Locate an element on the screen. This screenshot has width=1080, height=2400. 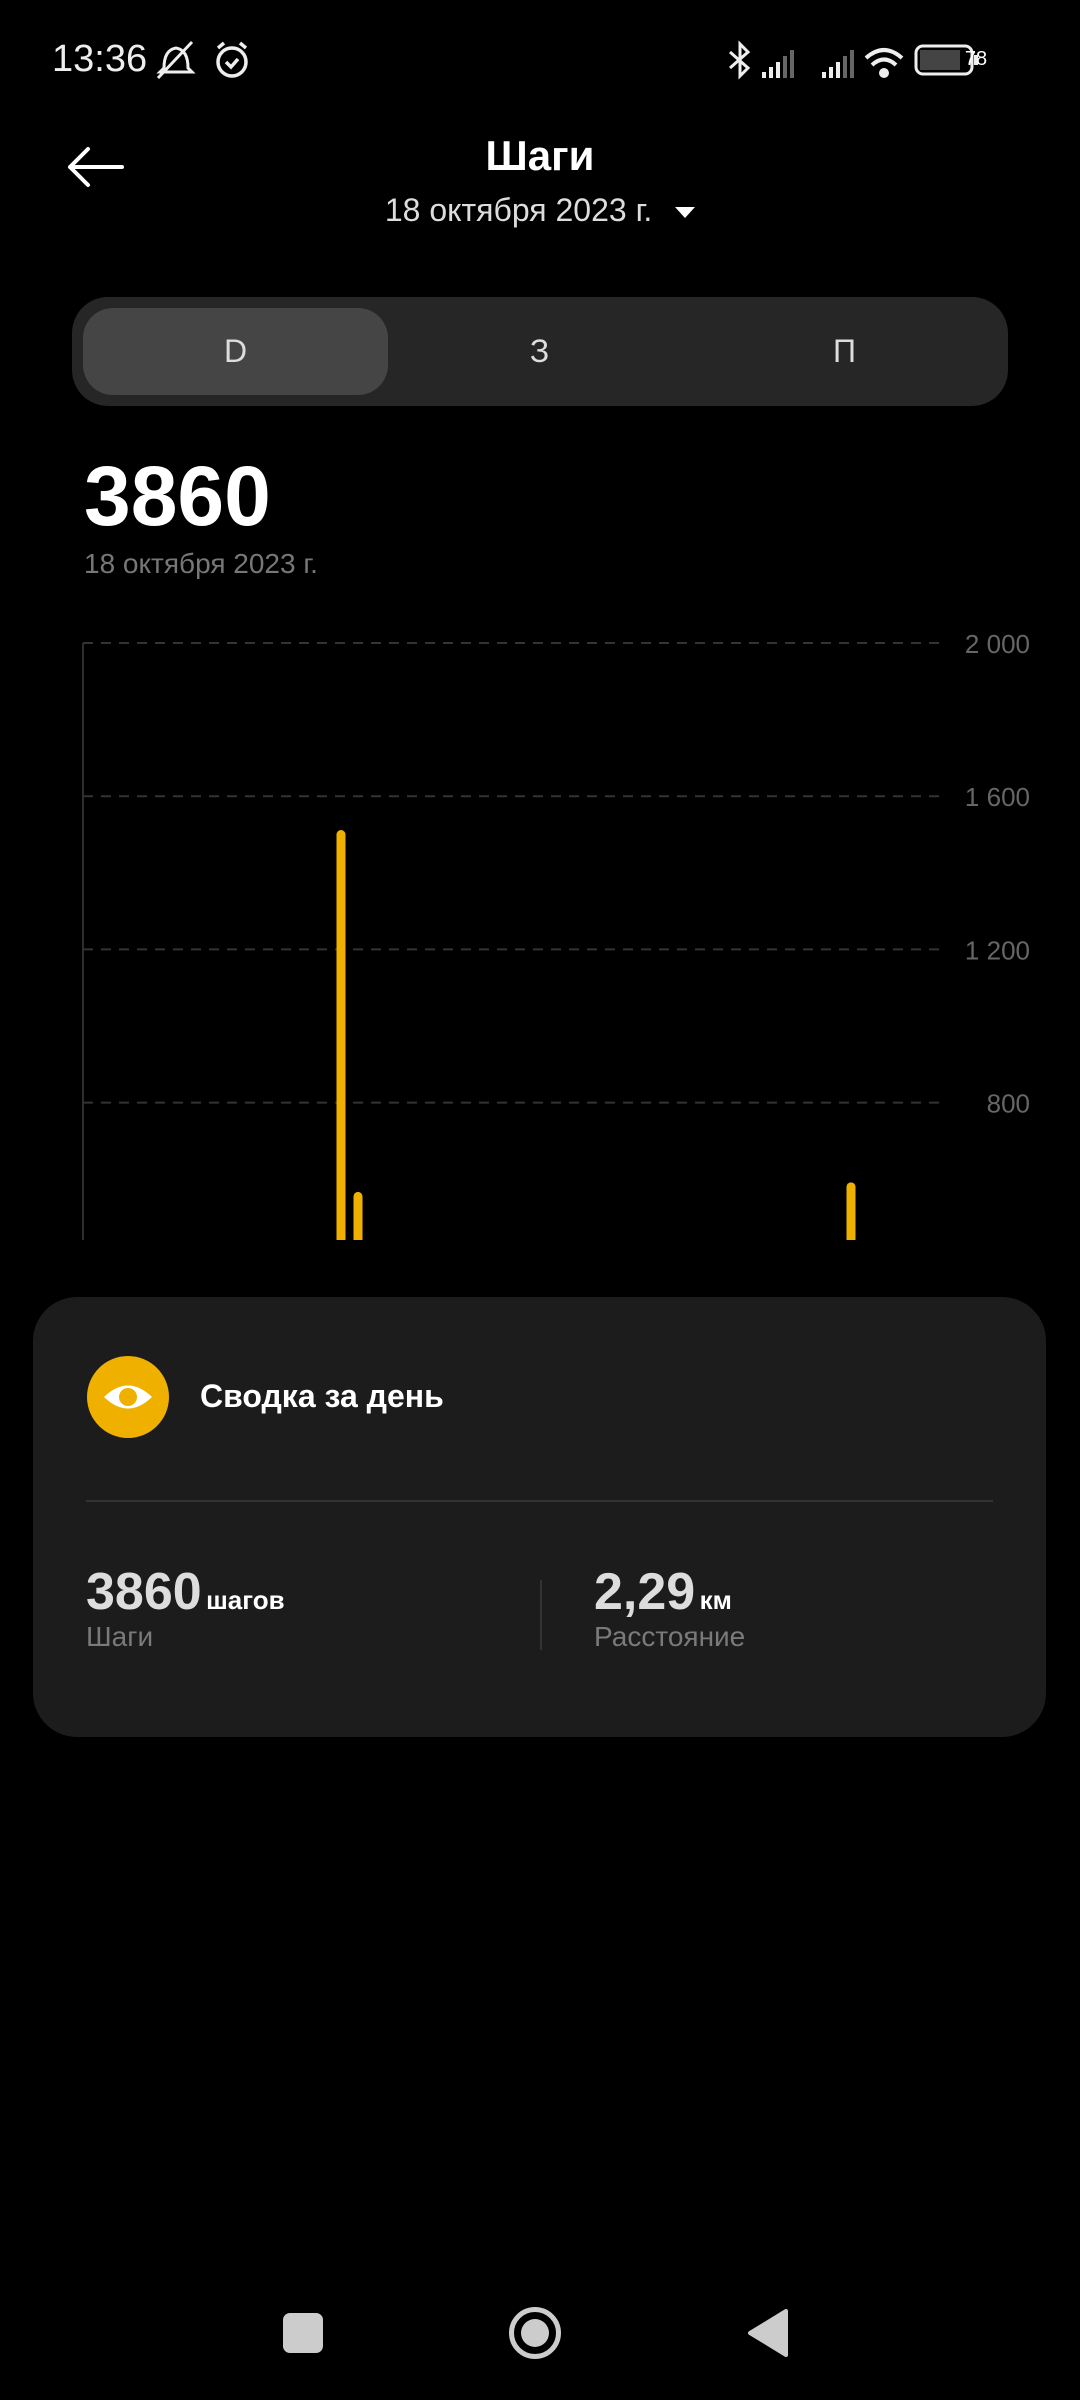
bluetooth-icon is located at coordinates (740, 60).